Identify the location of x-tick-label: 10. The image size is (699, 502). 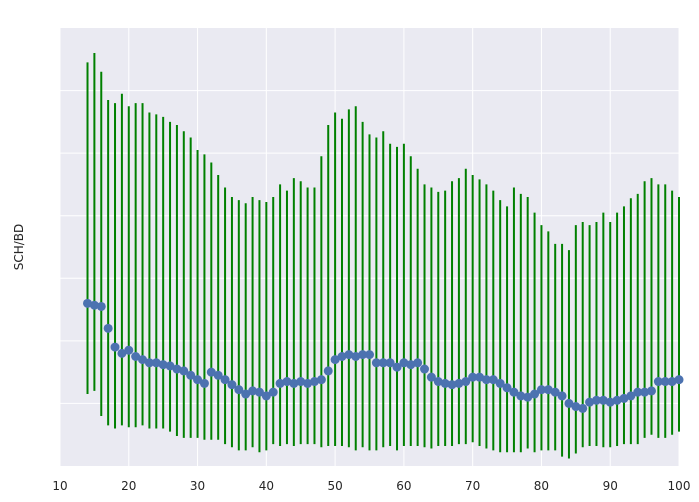
(59, 486).